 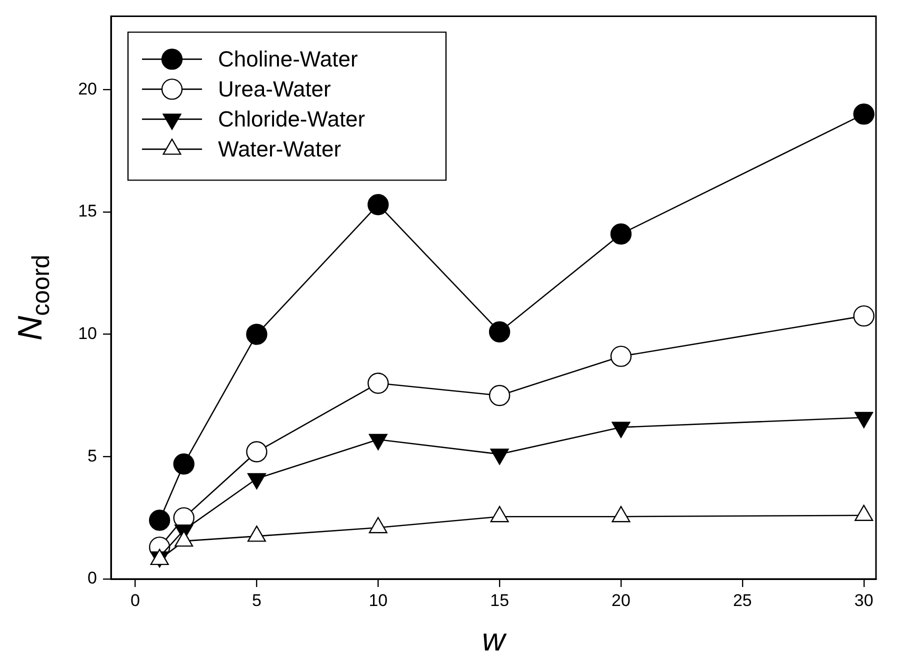 What do you see at coordinates (500, 600) in the screenshot?
I see `x-tick-label: 15` at bounding box center [500, 600].